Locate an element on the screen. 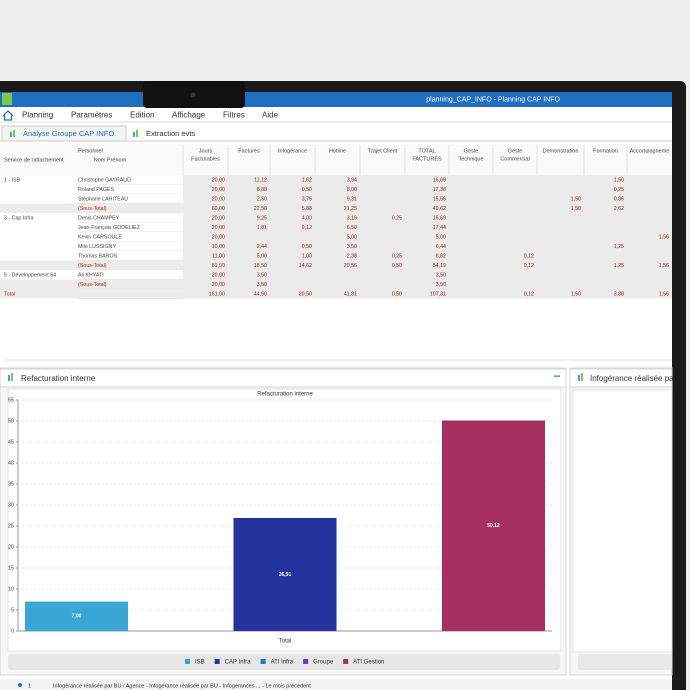  y-tick-label: 40 is located at coordinates (11, 463).